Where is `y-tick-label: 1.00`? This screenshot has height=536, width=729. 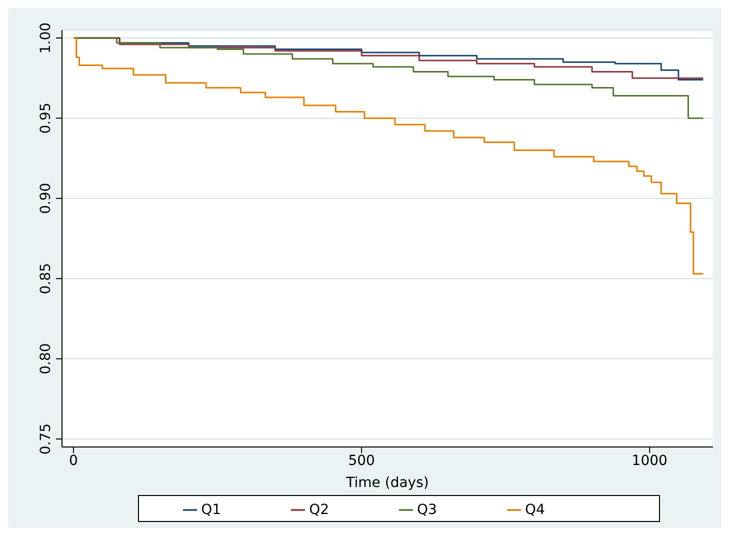 y-tick-label: 1.00 is located at coordinates (46, 38).